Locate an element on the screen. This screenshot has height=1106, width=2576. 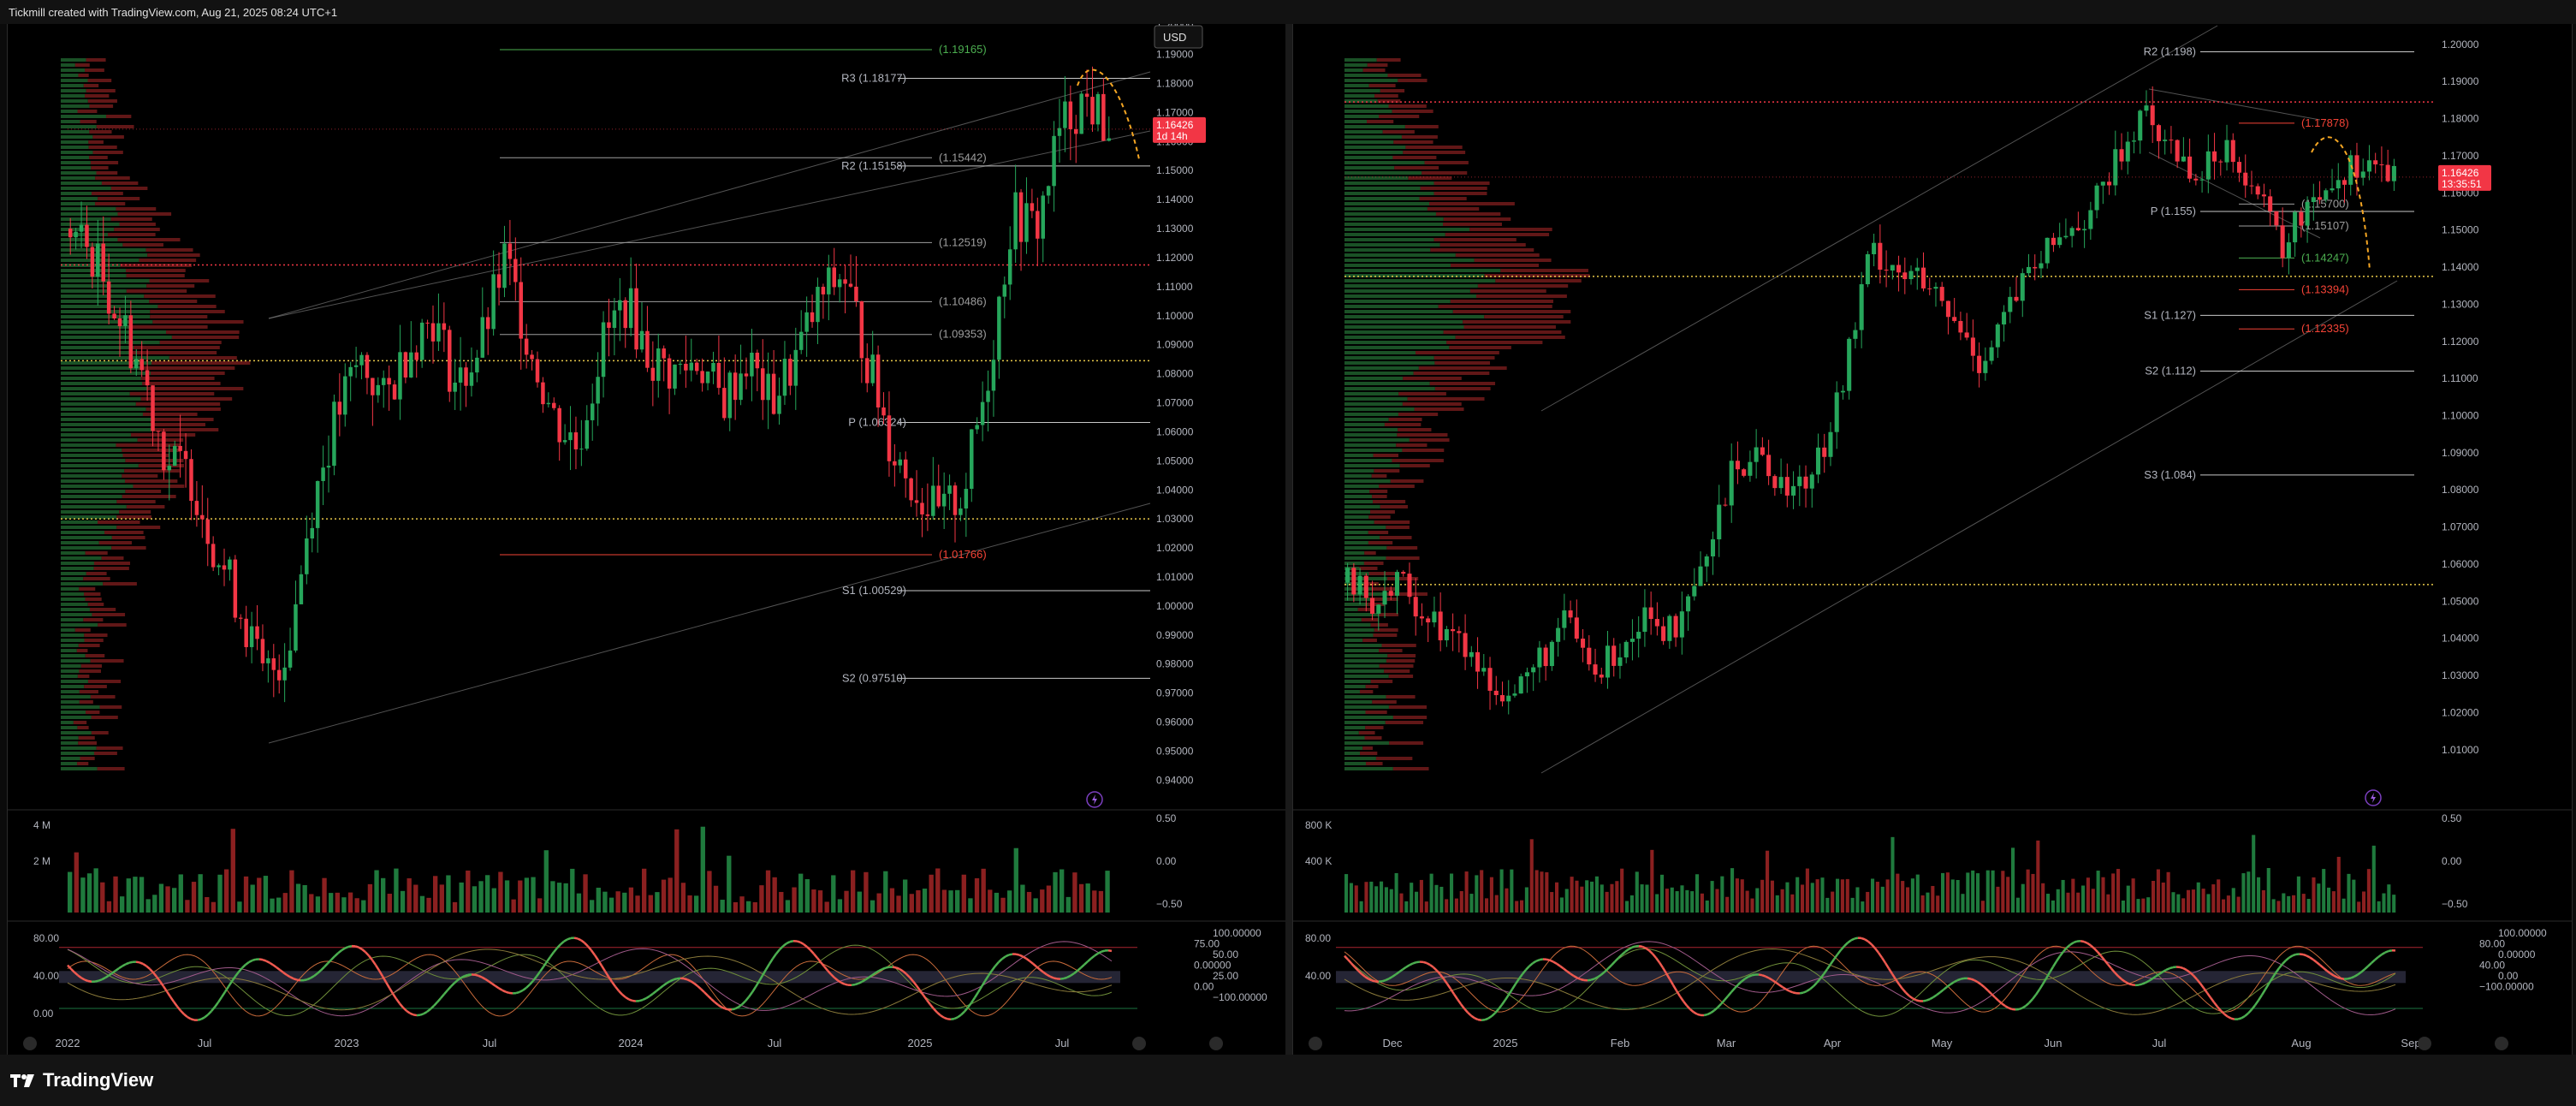
scroll-left-button is located at coordinates (30, 1043).